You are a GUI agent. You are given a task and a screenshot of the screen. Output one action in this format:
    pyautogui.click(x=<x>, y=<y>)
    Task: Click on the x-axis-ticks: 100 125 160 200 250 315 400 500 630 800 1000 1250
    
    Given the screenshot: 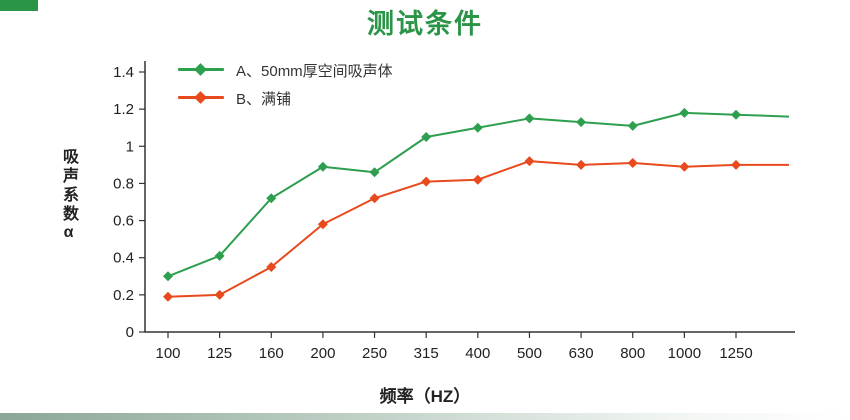 What is the action you would take?
    pyautogui.click(x=454, y=347)
    